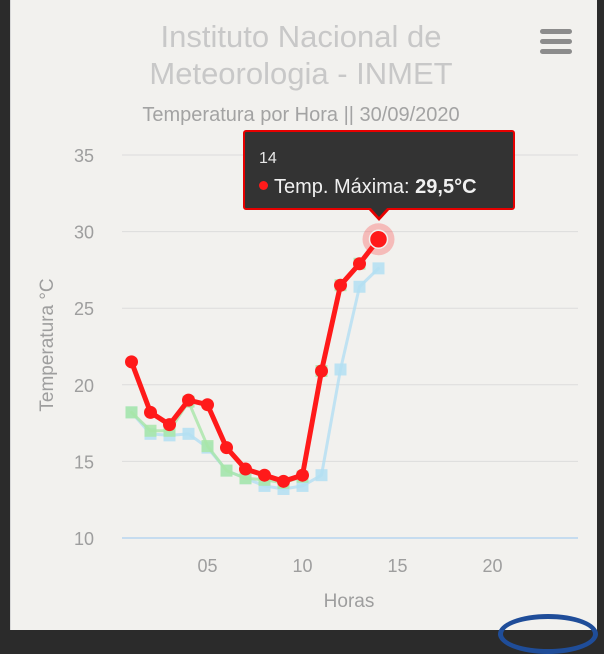 The height and width of the screenshot is (654, 604). I want to click on y-tick-label: 35, so click(84, 156).